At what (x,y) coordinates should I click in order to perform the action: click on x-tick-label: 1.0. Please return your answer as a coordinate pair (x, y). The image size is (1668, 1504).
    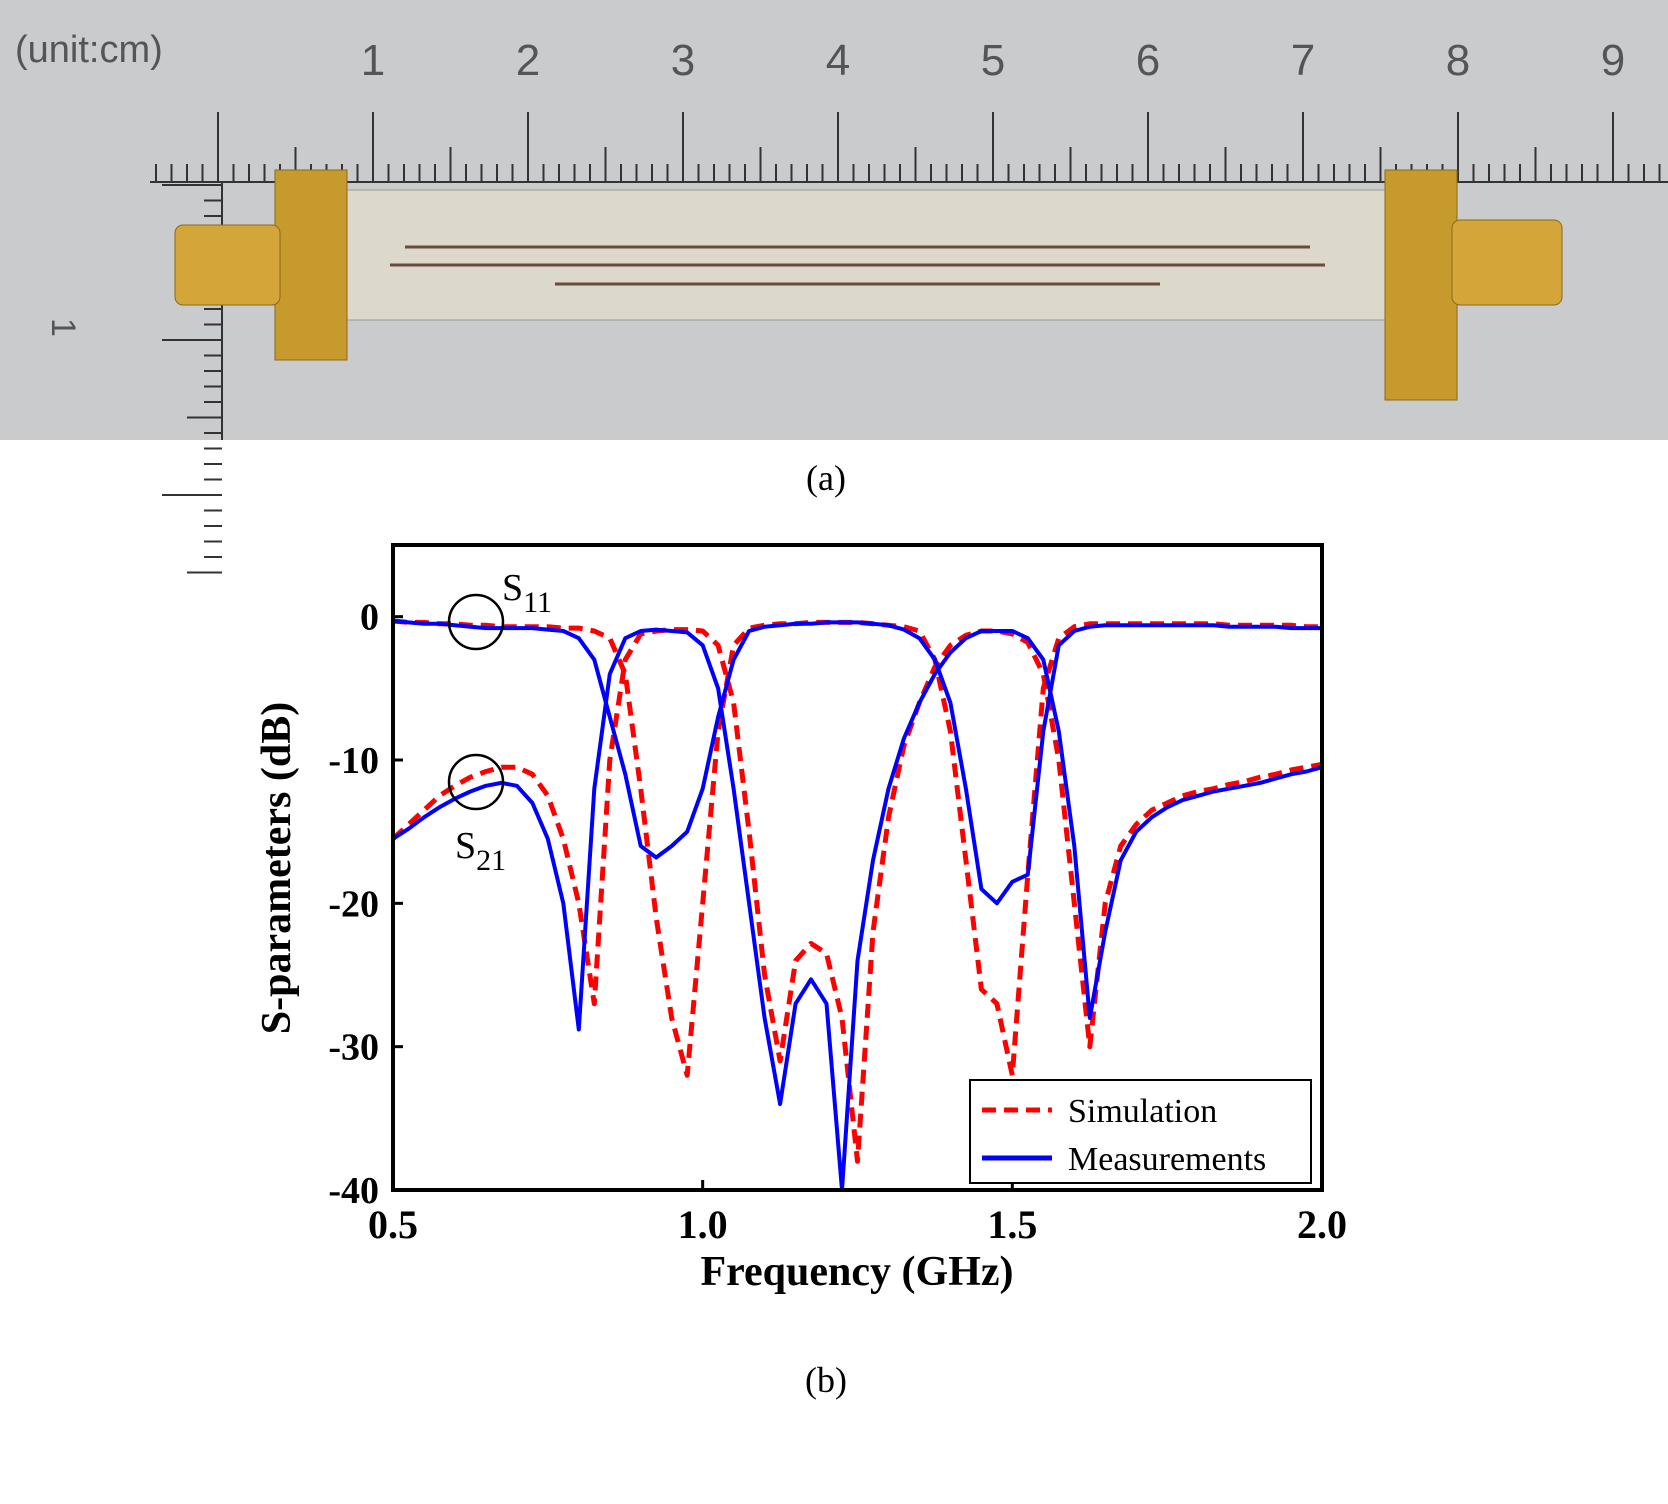
    Looking at the image, I should click on (703, 1224).